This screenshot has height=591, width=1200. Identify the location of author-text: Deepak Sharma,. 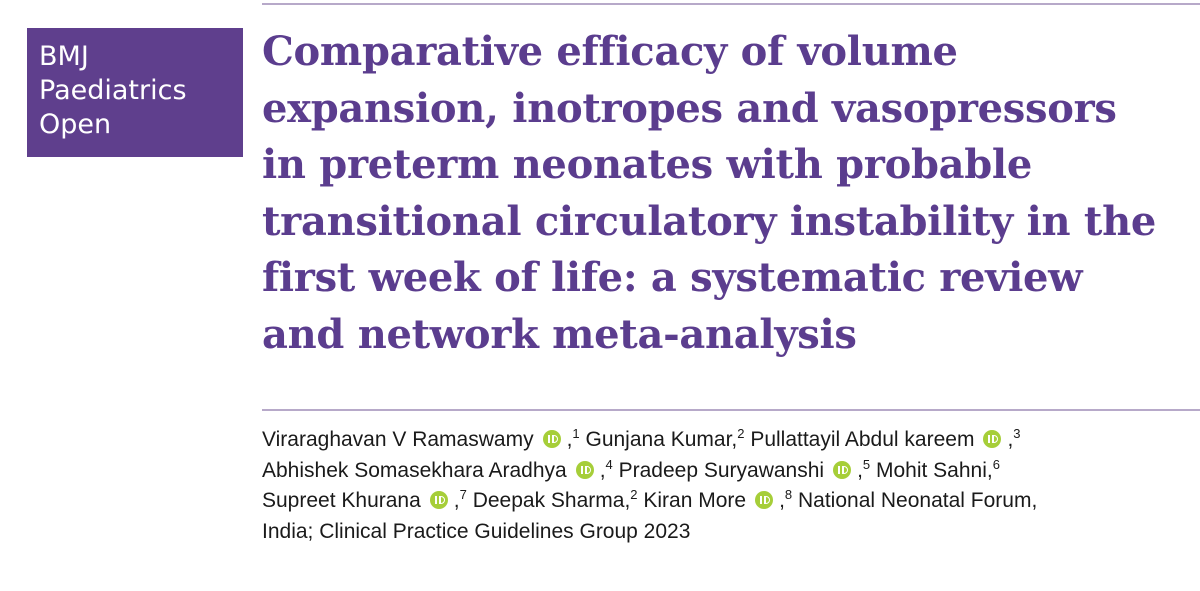
(548, 500).